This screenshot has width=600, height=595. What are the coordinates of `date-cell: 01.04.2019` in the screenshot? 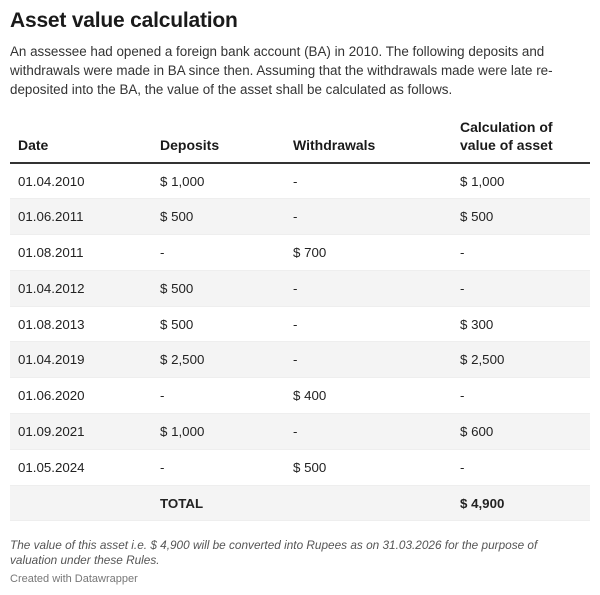 It's located at (81, 360).